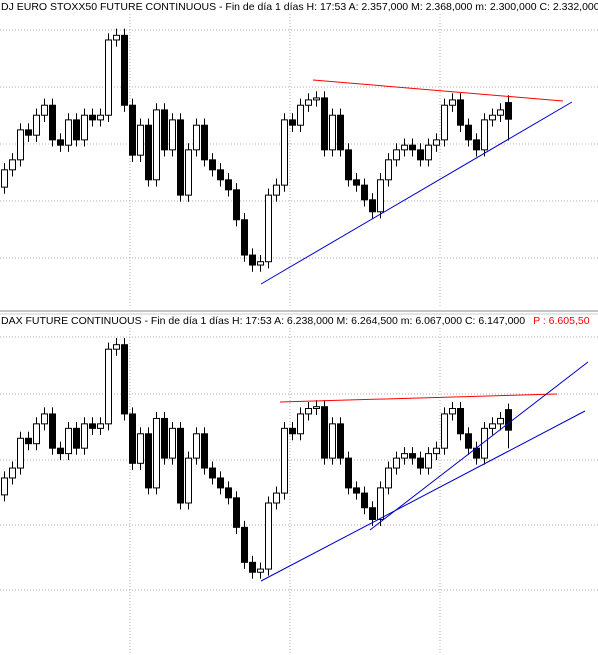  What do you see at coordinates (561, 321) in the screenshot?
I see `price-label: P : 6.605,50` at bounding box center [561, 321].